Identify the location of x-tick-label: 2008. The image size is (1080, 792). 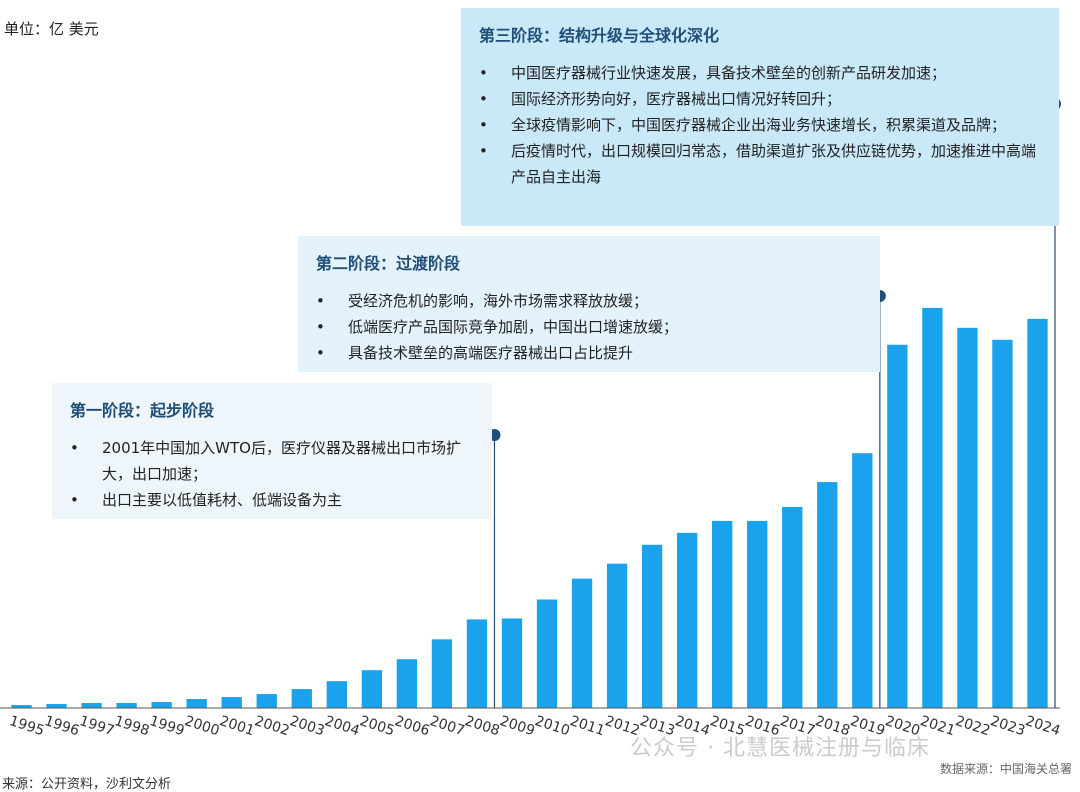
(482, 726).